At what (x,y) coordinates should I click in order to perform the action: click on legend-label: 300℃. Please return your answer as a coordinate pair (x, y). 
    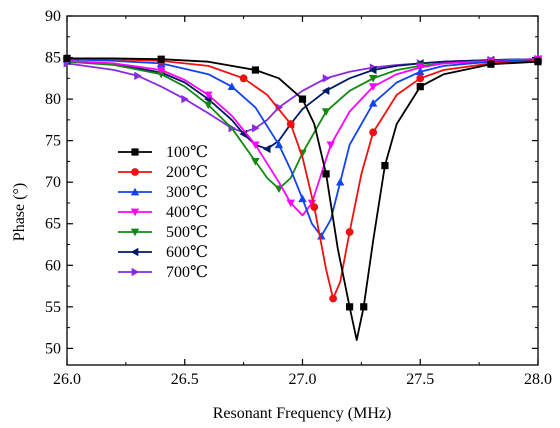
    Looking at the image, I should click on (187, 192).